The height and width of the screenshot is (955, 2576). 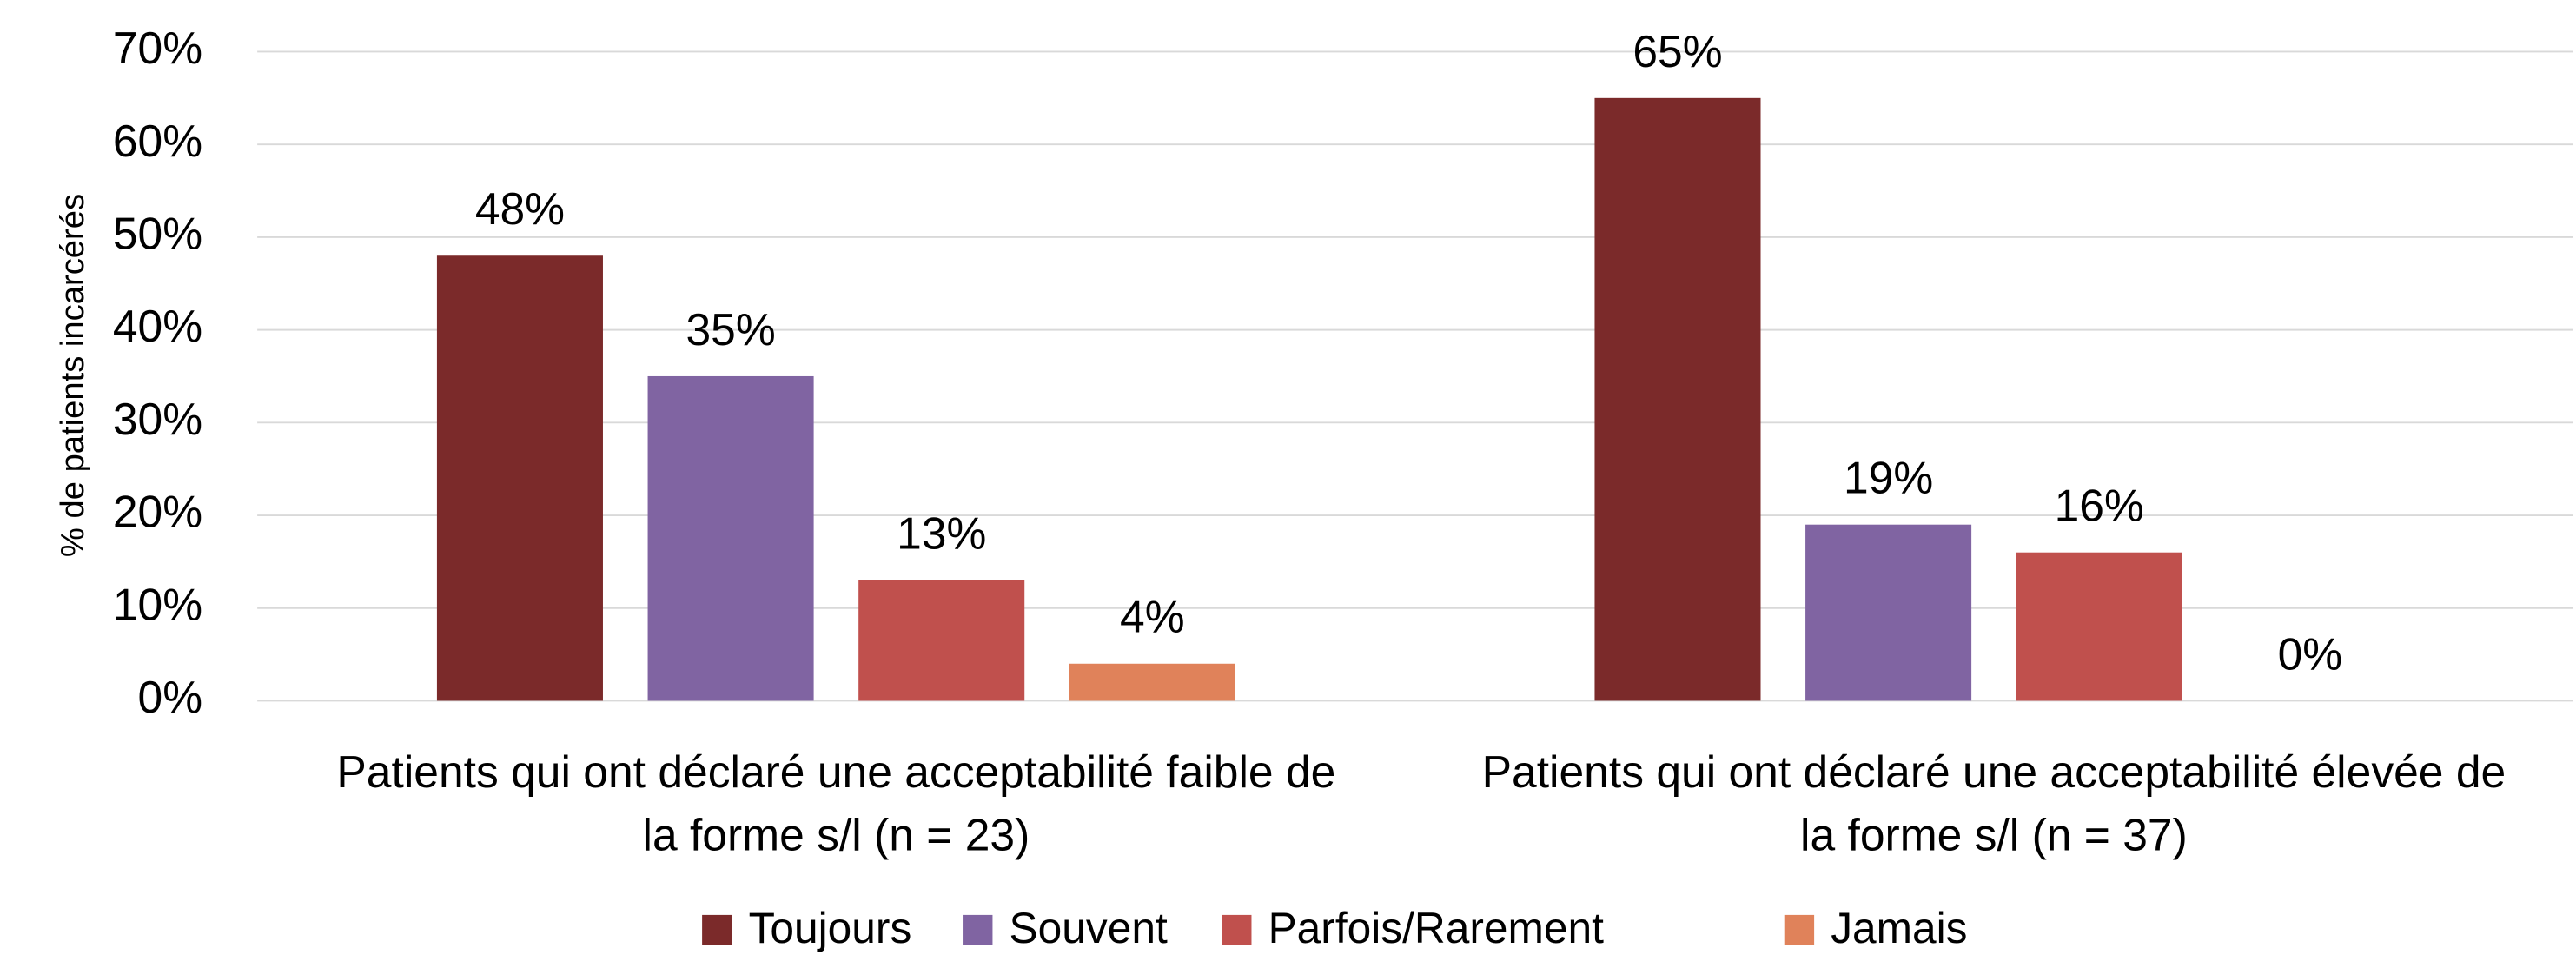 I want to click on data-label: 4%, so click(x=1152, y=617).